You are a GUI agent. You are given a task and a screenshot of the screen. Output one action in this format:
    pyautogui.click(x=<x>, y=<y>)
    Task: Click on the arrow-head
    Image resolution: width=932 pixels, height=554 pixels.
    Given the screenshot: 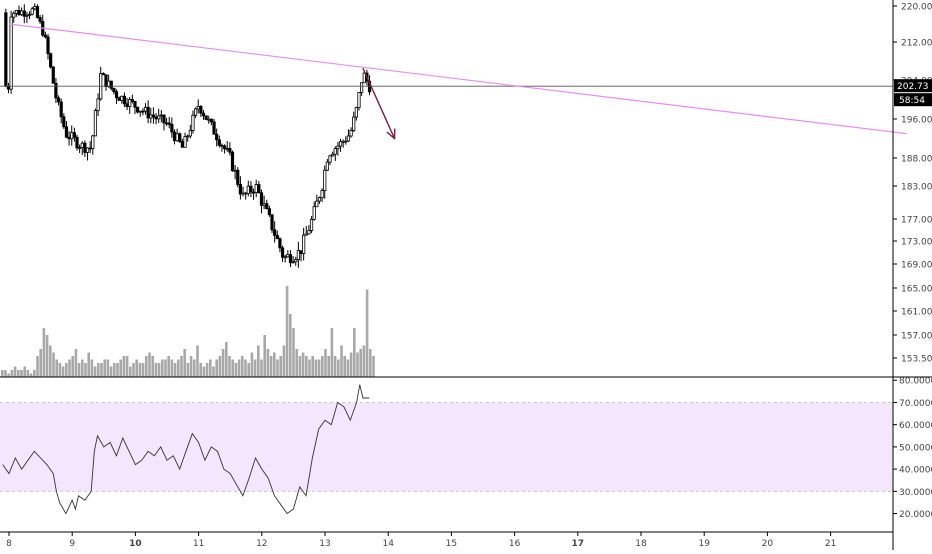 What is the action you would take?
    pyautogui.click(x=391, y=134)
    